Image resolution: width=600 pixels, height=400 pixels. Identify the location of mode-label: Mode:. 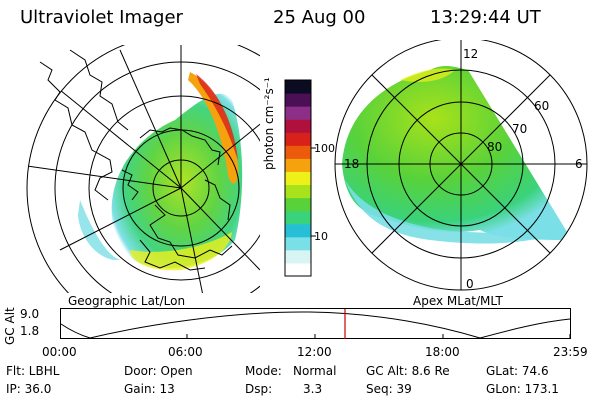
(263, 371).